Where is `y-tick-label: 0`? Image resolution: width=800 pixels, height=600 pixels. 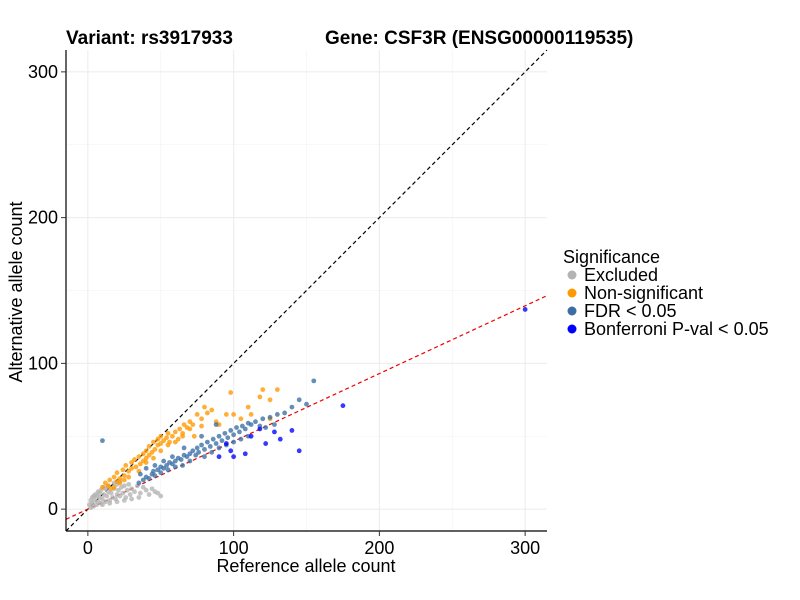 y-tick-label: 0 is located at coordinates (53, 509).